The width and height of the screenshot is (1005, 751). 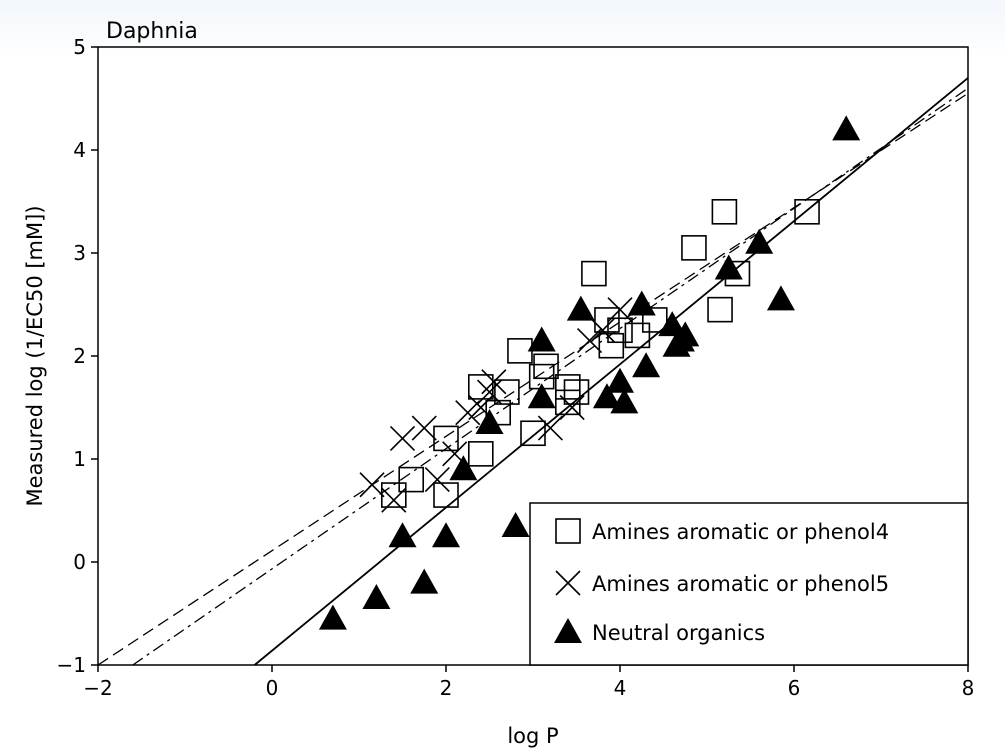 I want to click on y-tick-label: 4, so click(x=79, y=150).